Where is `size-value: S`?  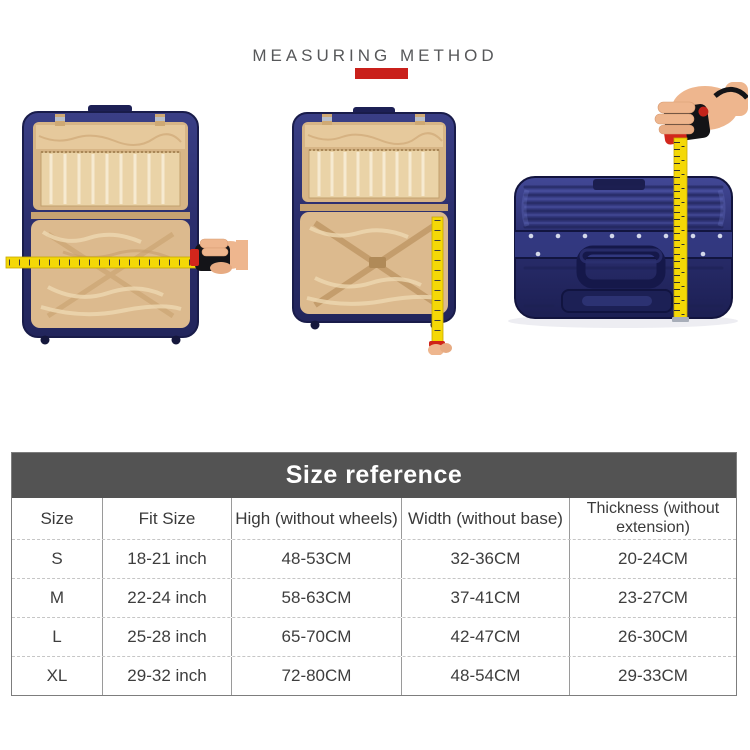 size-value: S is located at coordinates (57, 558).